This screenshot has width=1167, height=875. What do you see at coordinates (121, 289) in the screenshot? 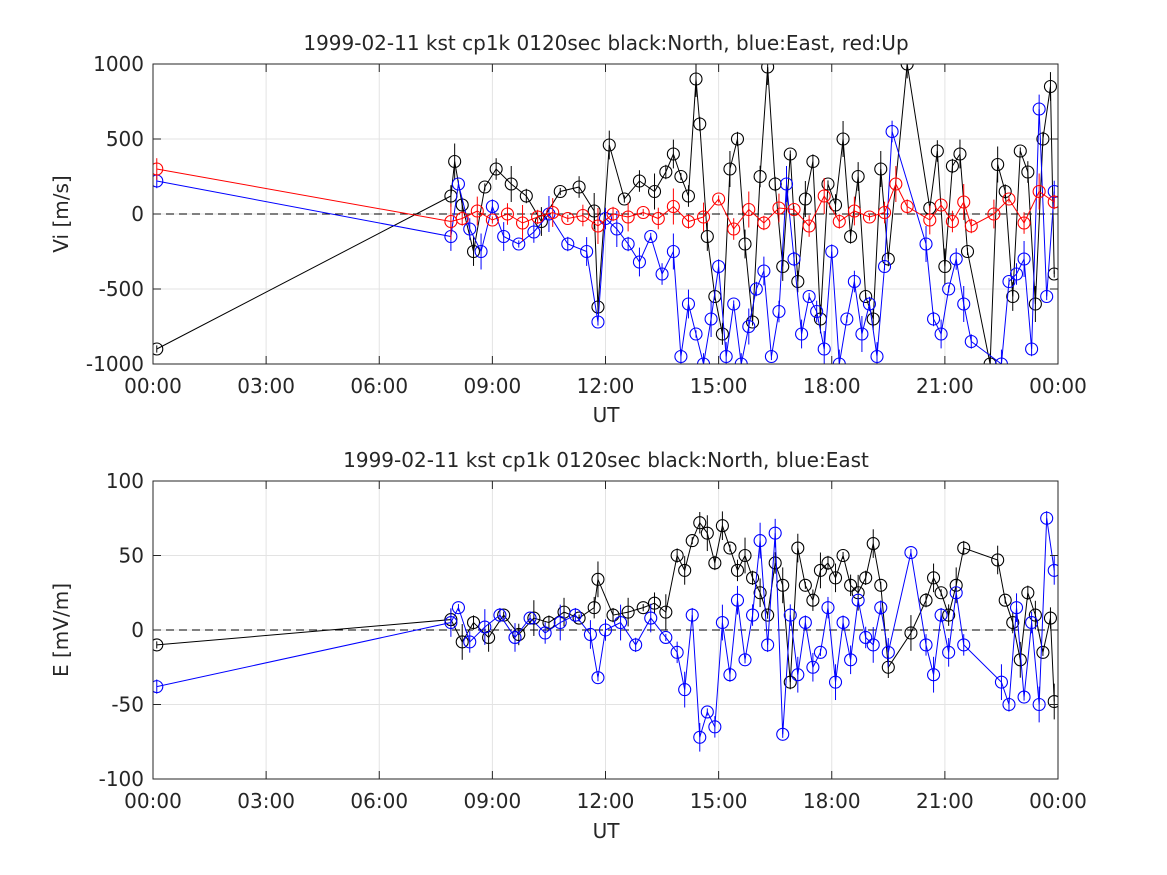
I see `velocity-ytick-label: -500` at bounding box center [121, 289].